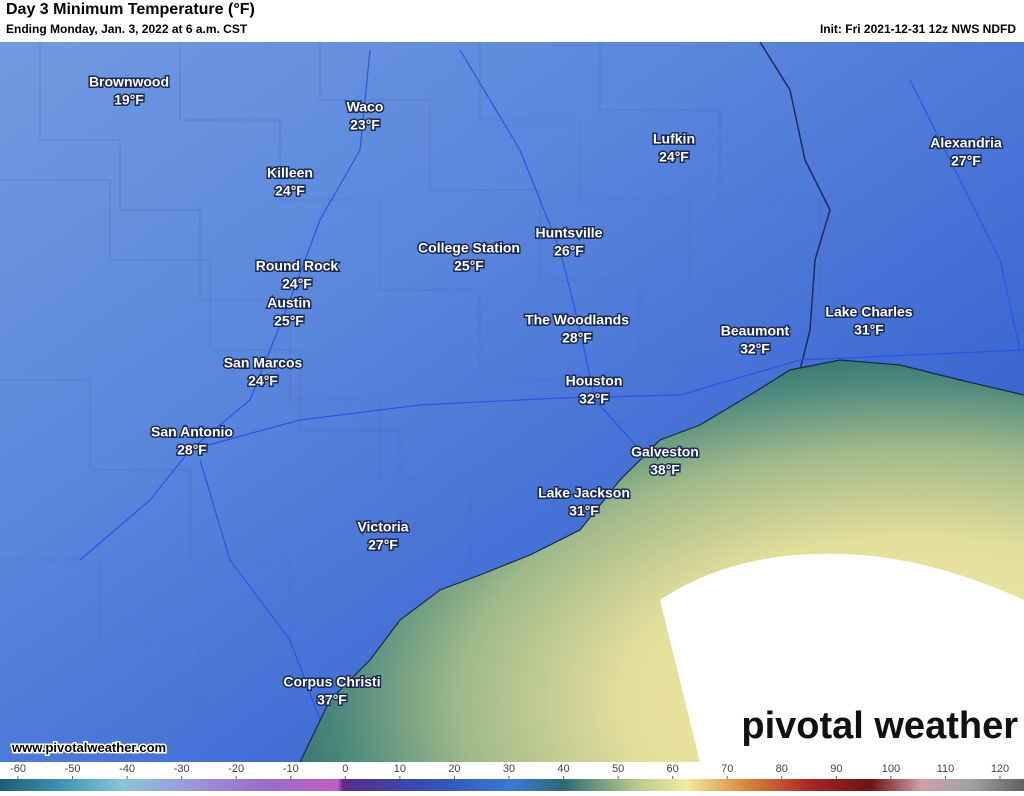 This screenshot has height=796, width=1024. What do you see at coordinates (127, 769) in the screenshot?
I see `colorbar-tick-label: -40` at bounding box center [127, 769].